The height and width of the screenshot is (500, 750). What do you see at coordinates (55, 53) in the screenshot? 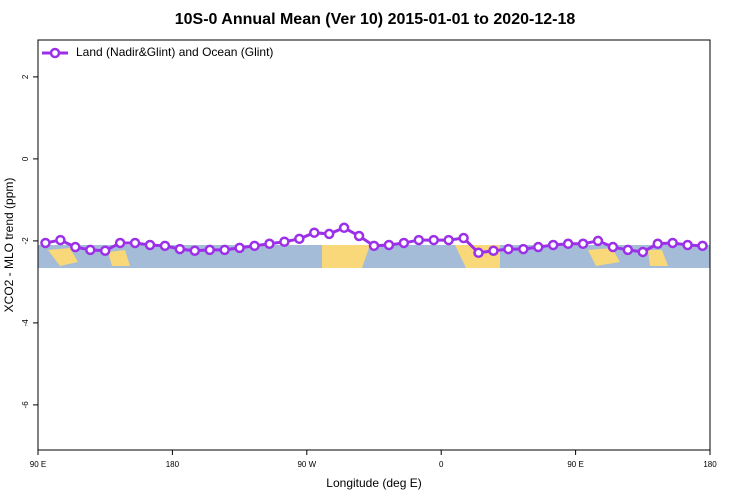
I see `legend-marker` at bounding box center [55, 53].